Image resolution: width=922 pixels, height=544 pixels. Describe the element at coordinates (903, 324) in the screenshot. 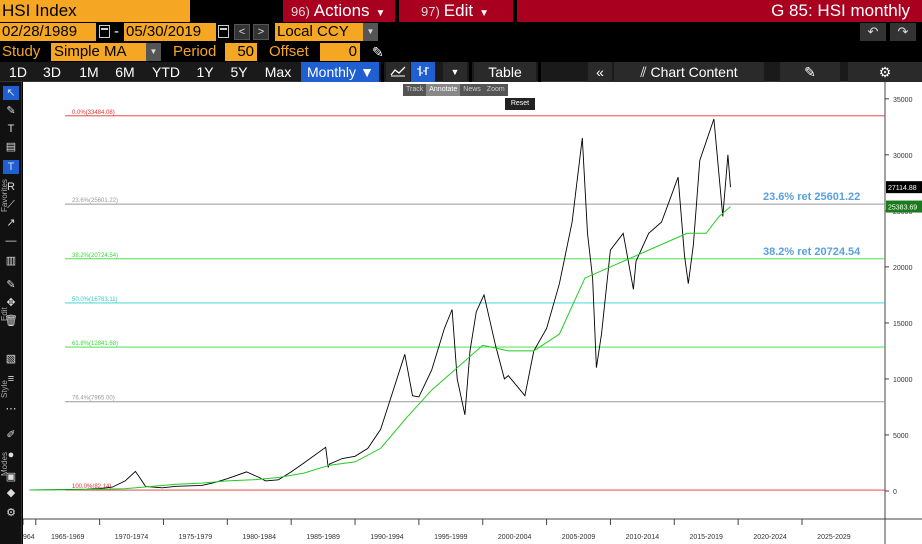

I see `y-tick-label: 15000` at that location.